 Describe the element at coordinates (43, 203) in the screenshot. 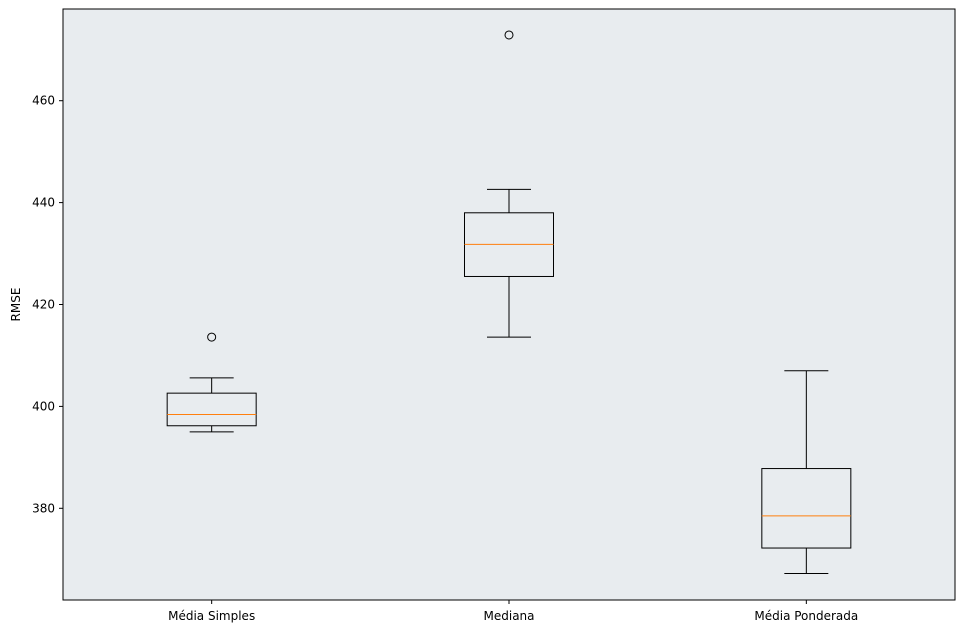

I see `y-tick-label: 440` at that location.